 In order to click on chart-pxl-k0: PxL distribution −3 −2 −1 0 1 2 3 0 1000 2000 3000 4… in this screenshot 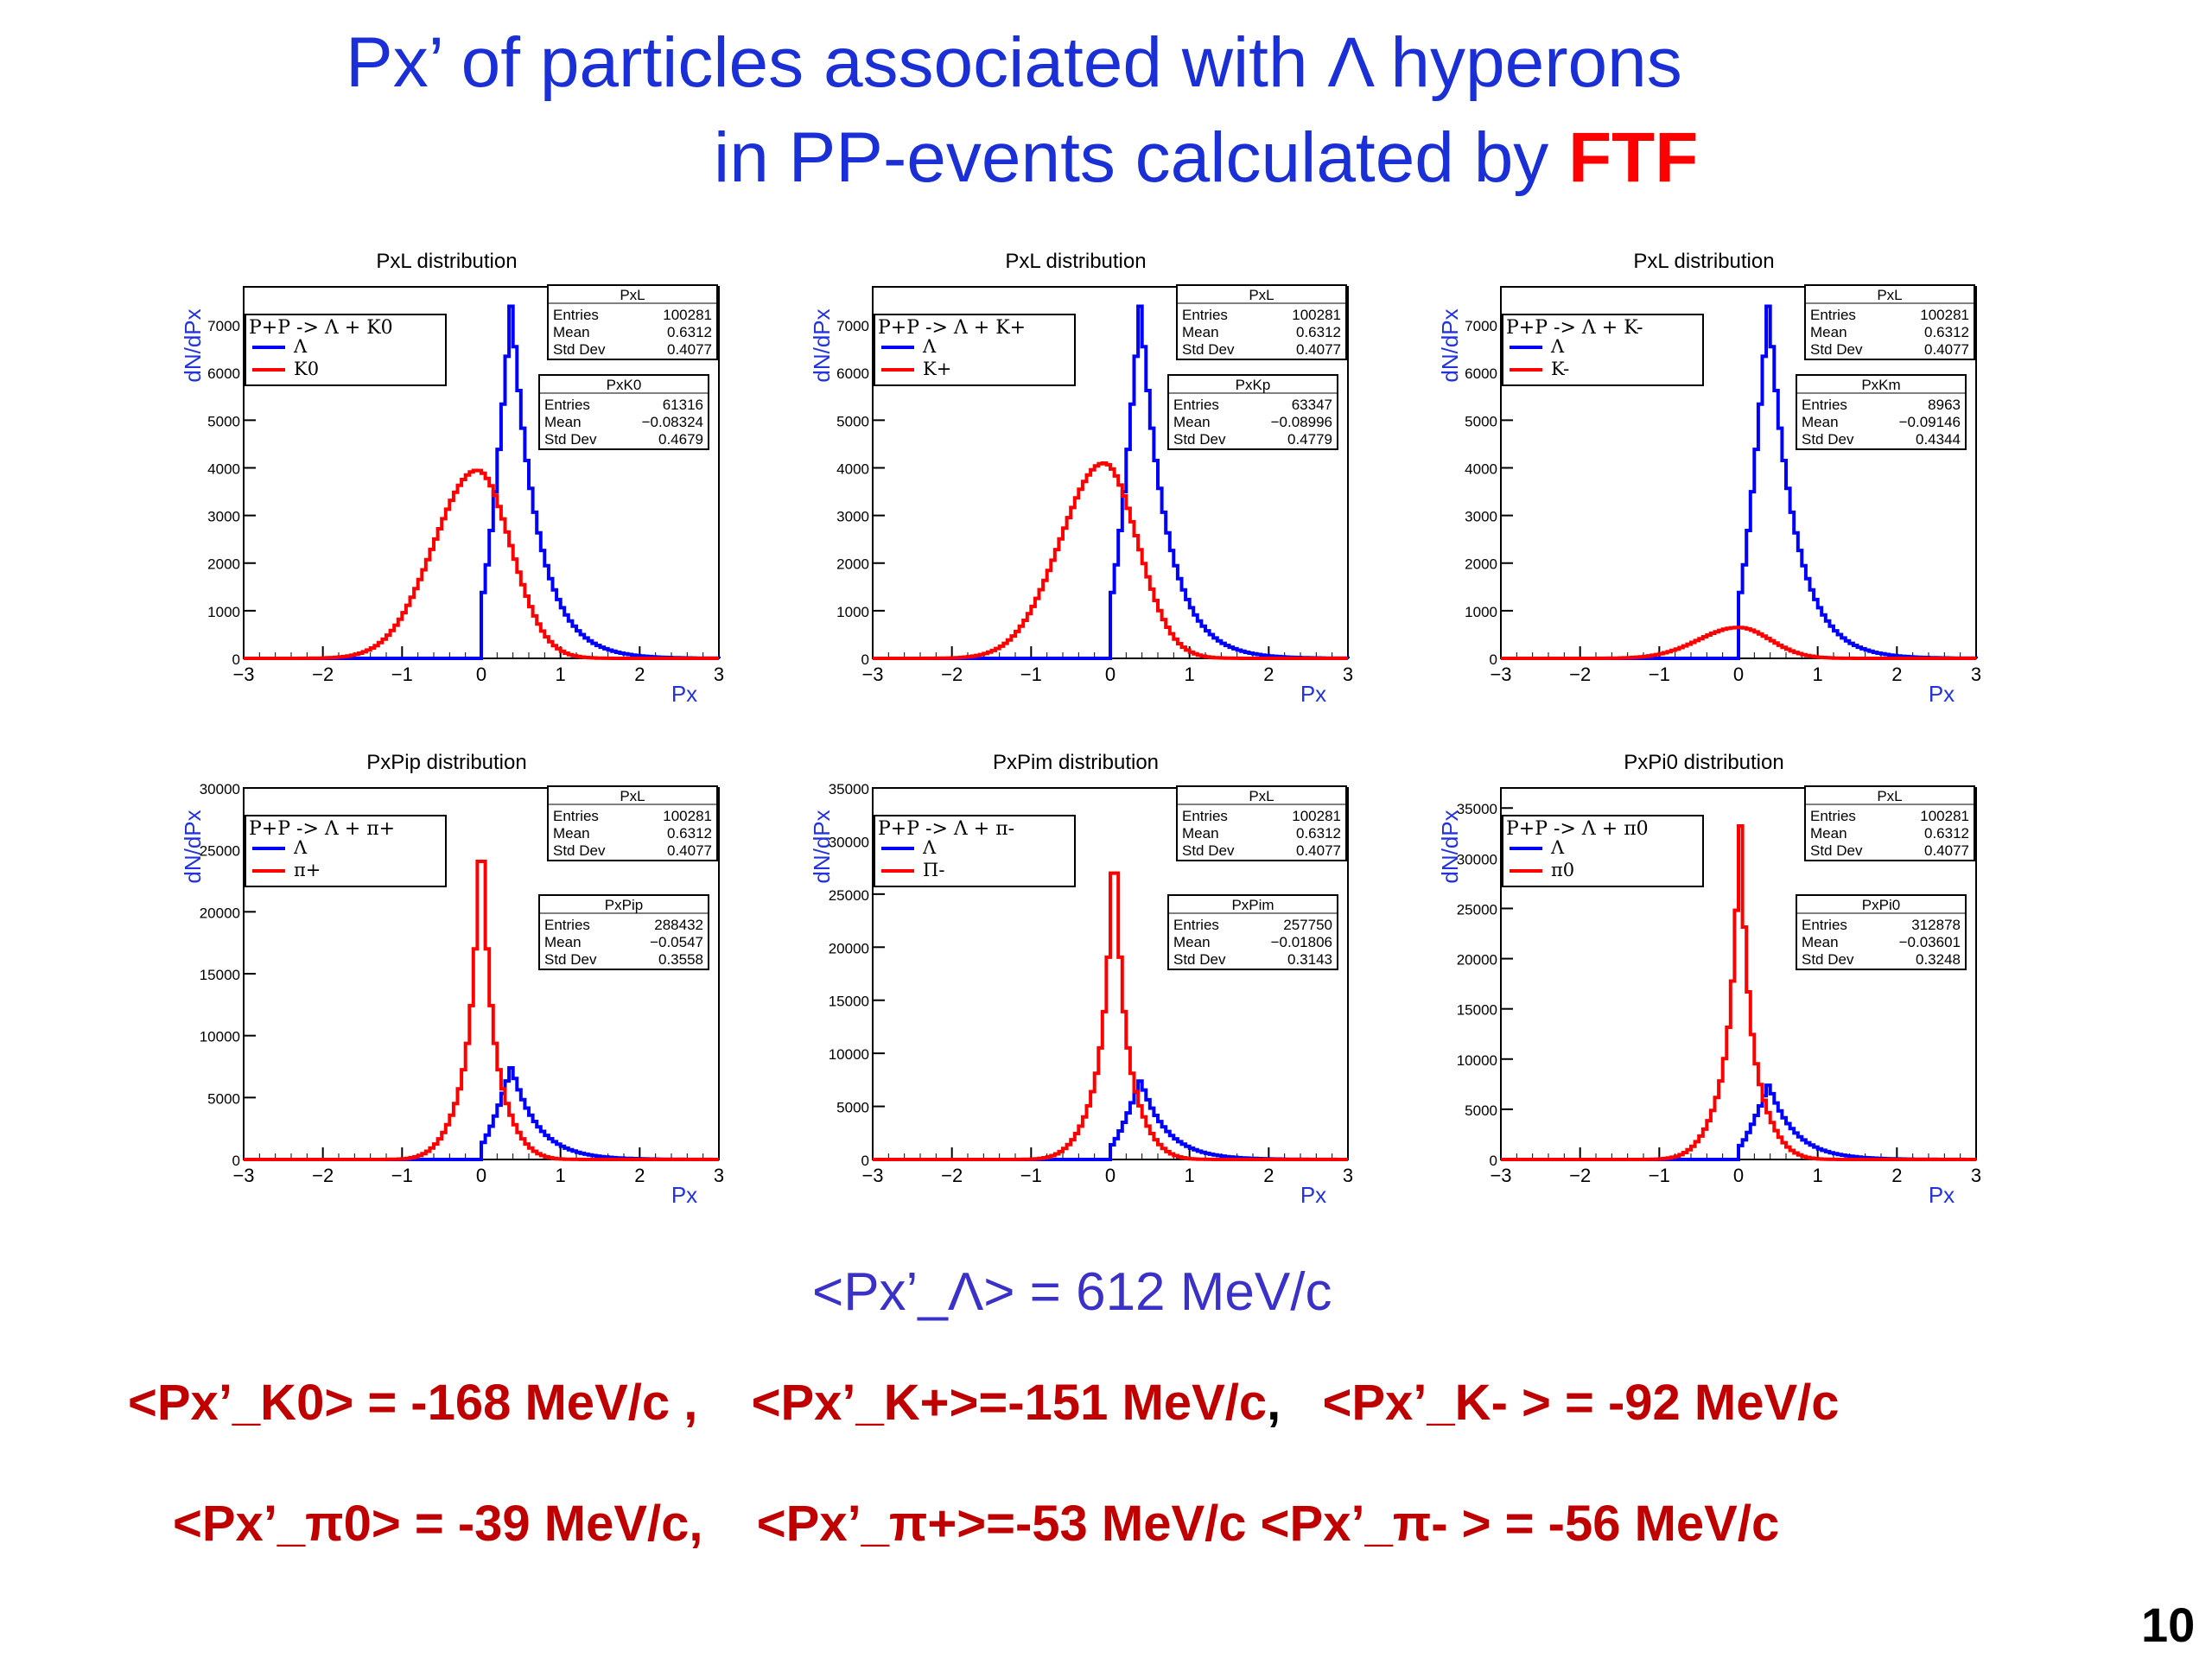, I will do `click(452, 478)`.